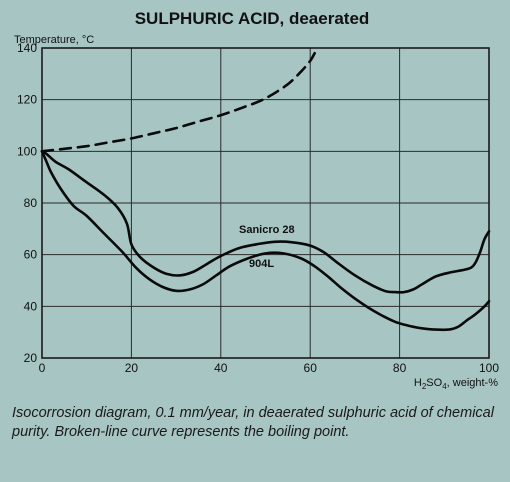  I want to click on series-line-dashed, so click(178, 102).